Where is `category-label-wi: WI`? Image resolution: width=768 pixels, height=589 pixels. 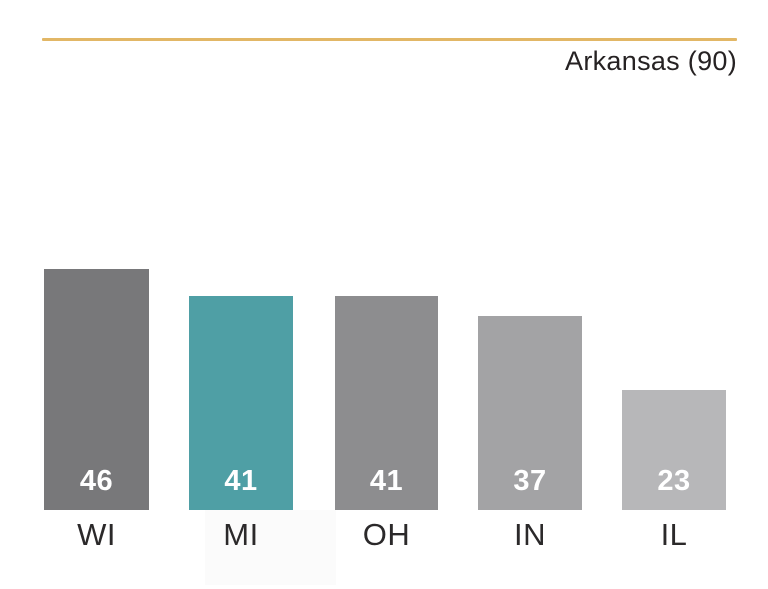
category-label-wi: WI is located at coordinates (96, 534).